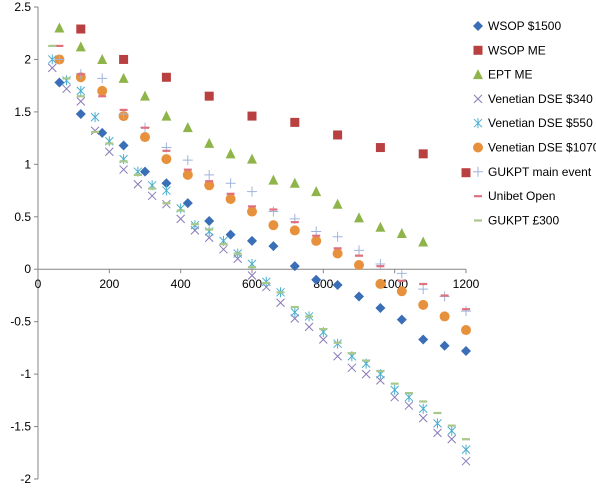  What do you see at coordinates (22, 217) in the screenshot?
I see `y-tick-label: 0.5` at bounding box center [22, 217].